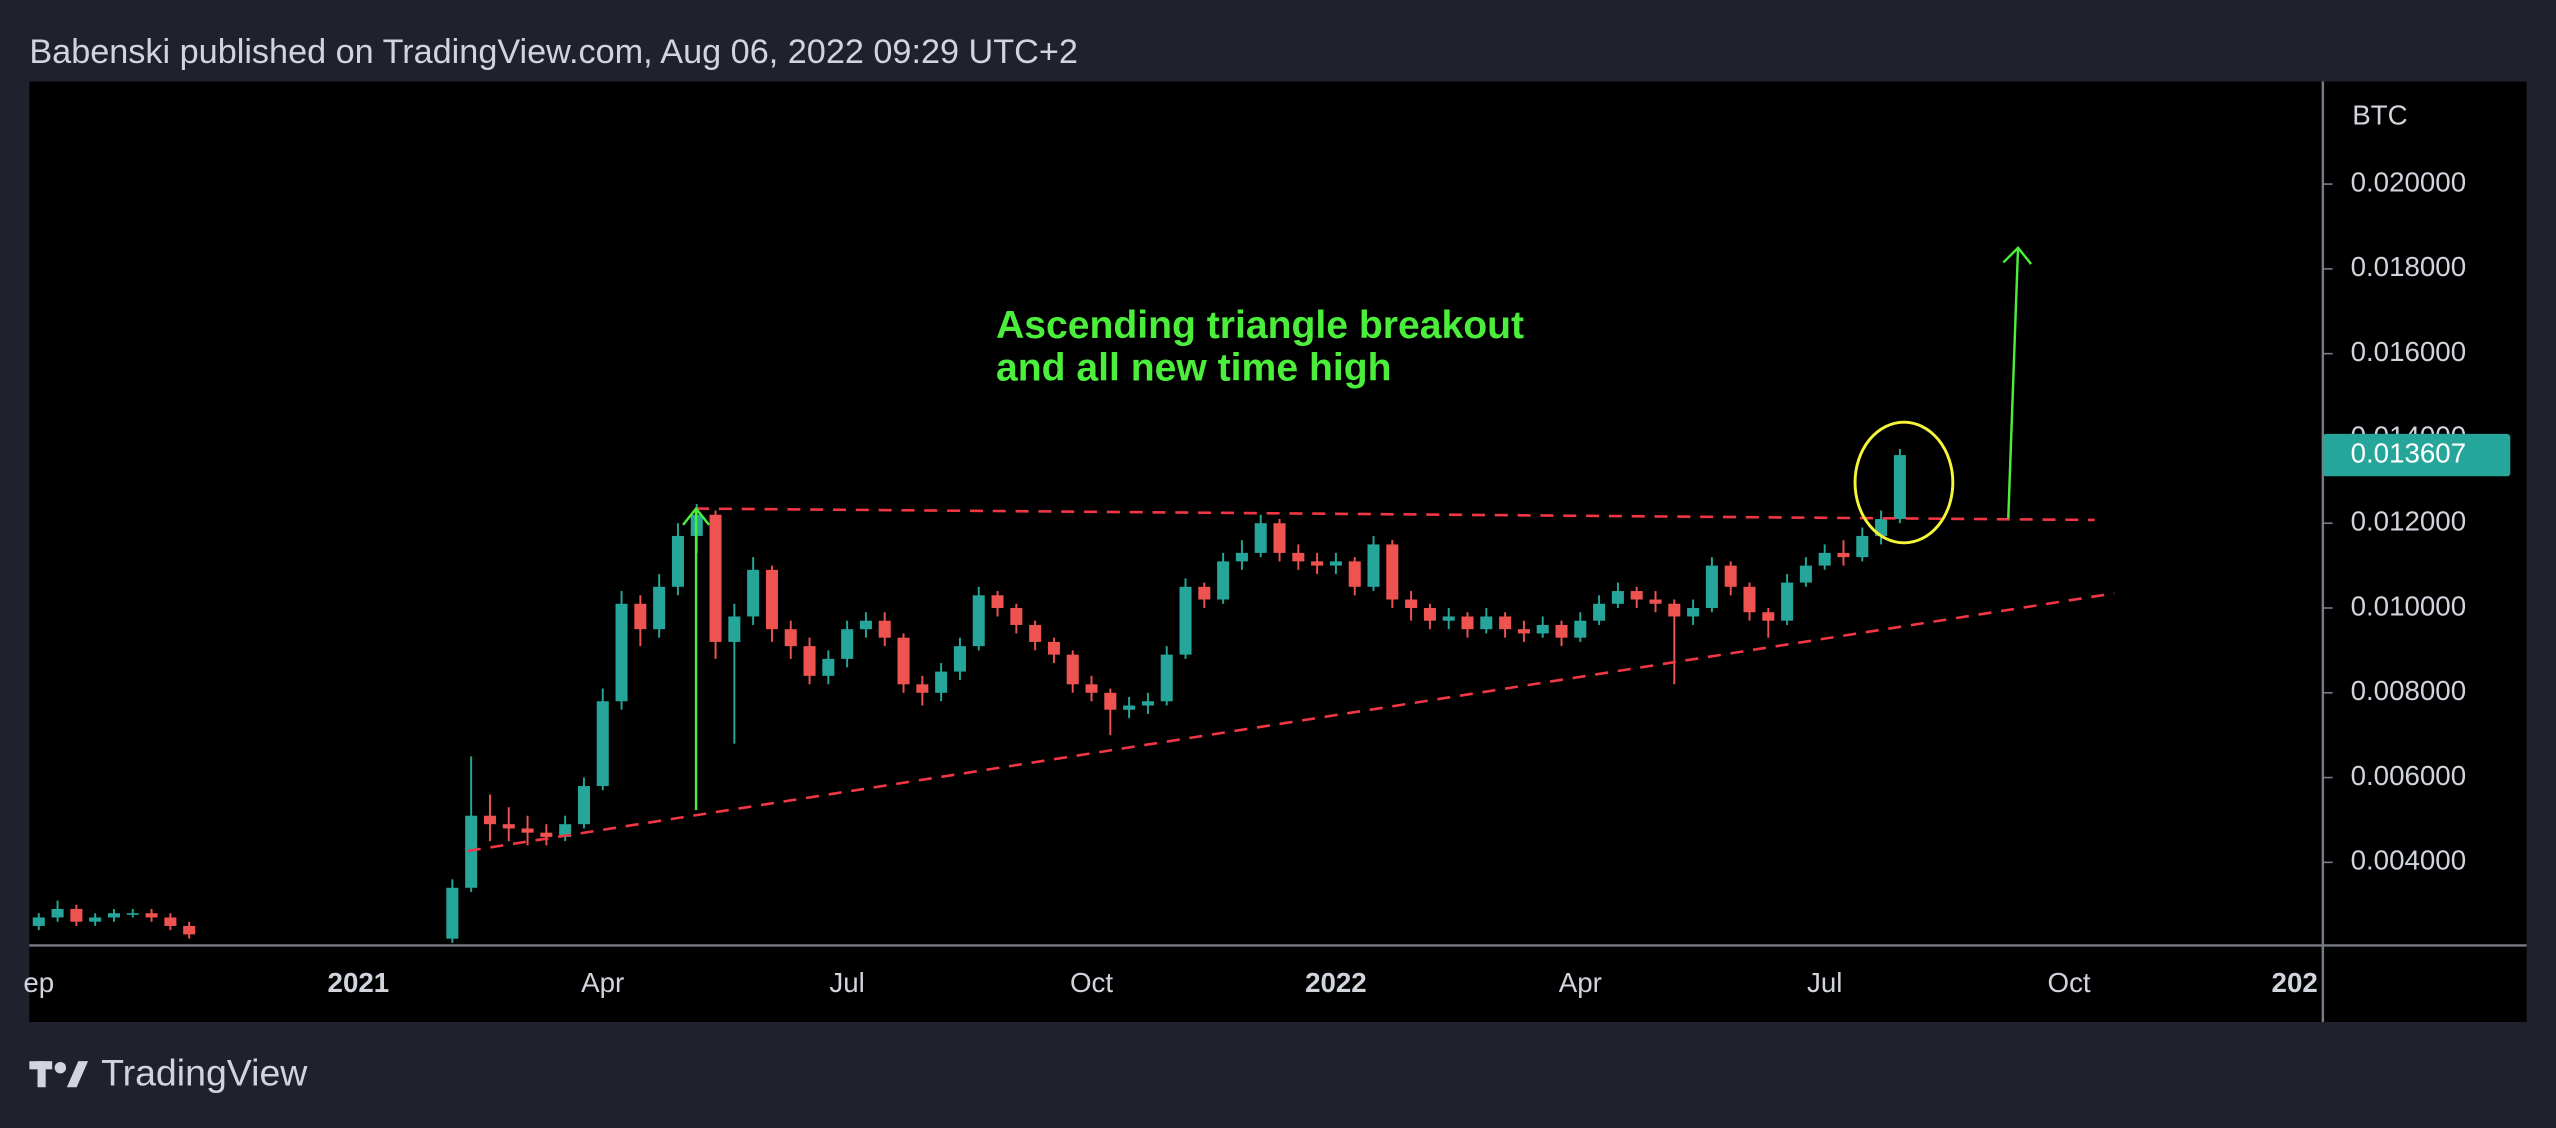 The width and height of the screenshot is (2556, 1128). What do you see at coordinates (204, 1073) in the screenshot?
I see `footer-brand: TradingView` at bounding box center [204, 1073].